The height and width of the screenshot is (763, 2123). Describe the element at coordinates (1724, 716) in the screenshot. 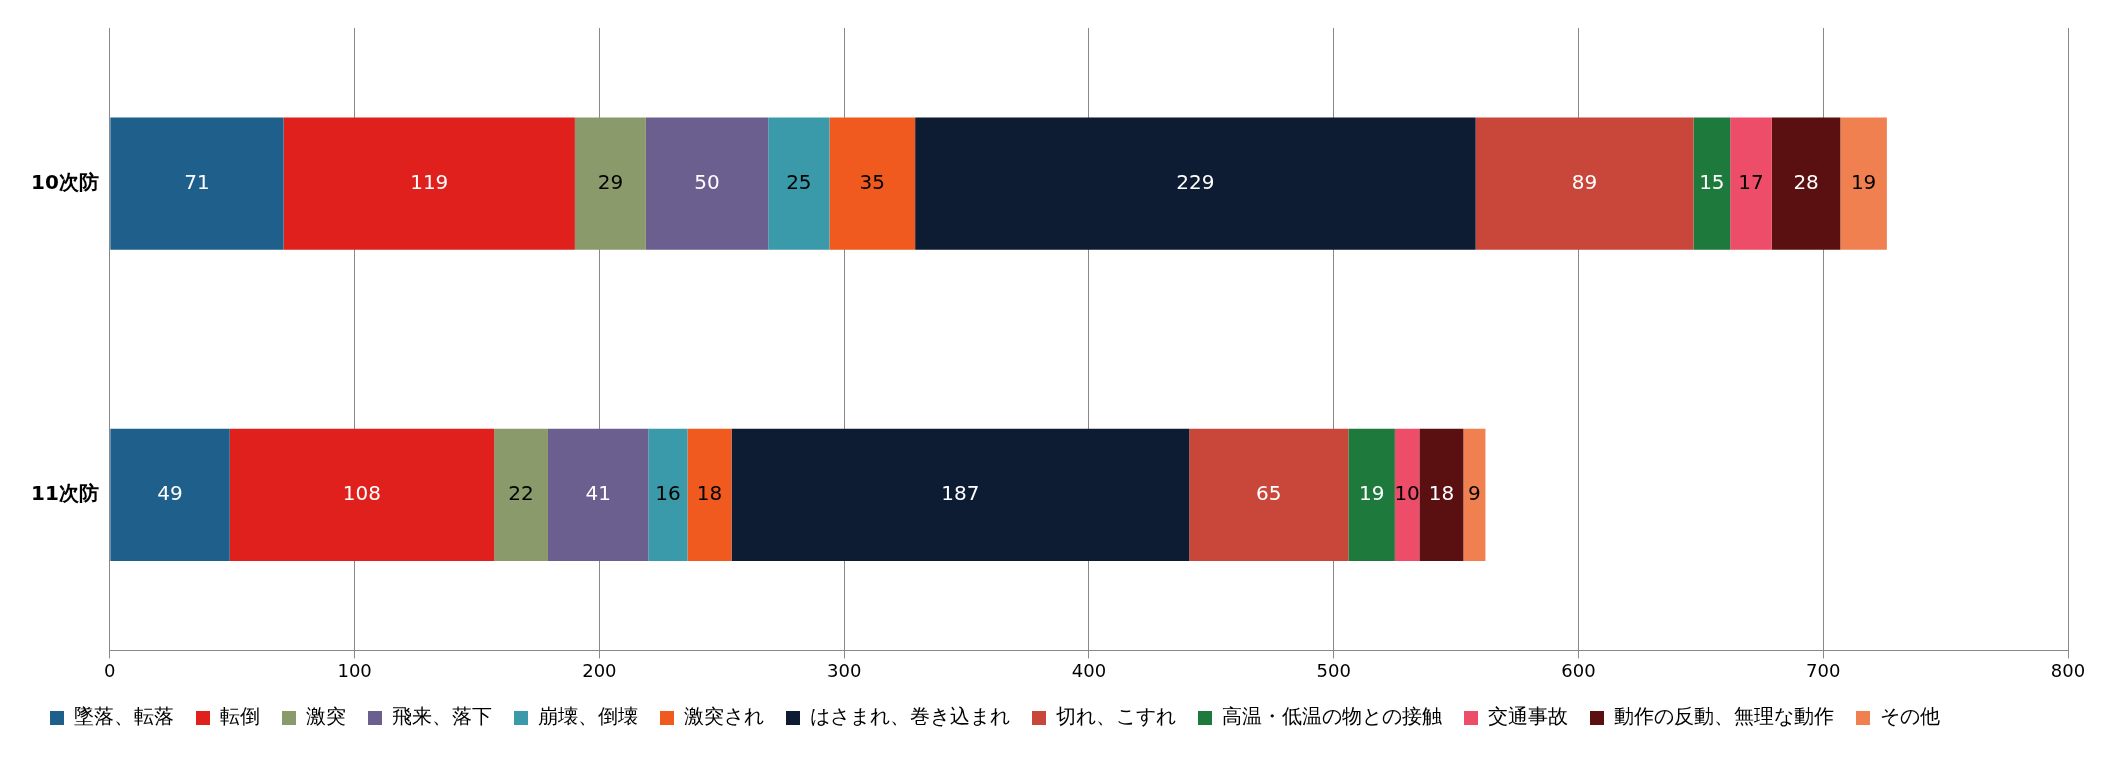

I see `legend-label: 動作の反動、無理な動作` at that location.